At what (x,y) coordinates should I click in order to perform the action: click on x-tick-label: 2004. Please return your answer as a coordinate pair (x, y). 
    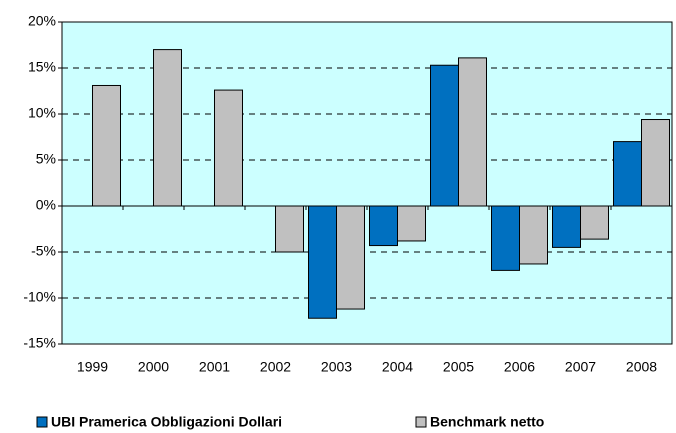
    Looking at the image, I should click on (397, 367).